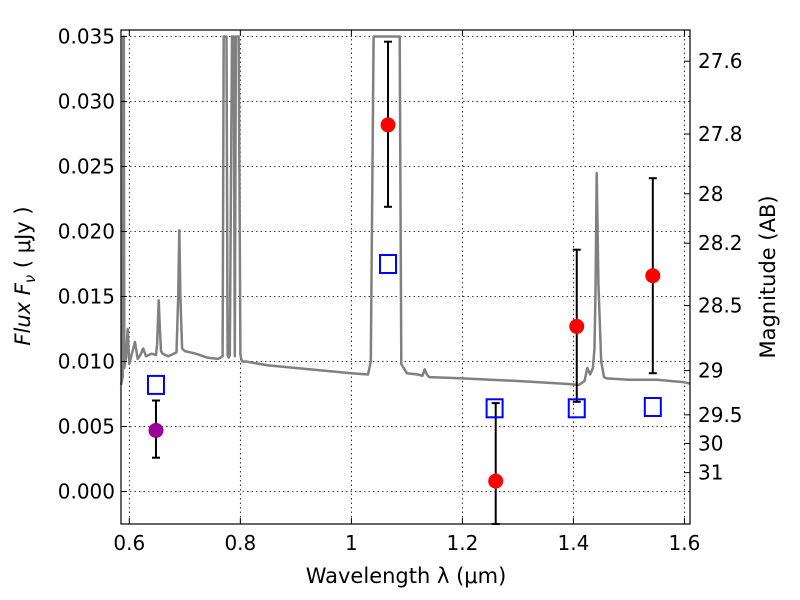  I want to click on y-tick-label: 0.035, so click(86, 37).